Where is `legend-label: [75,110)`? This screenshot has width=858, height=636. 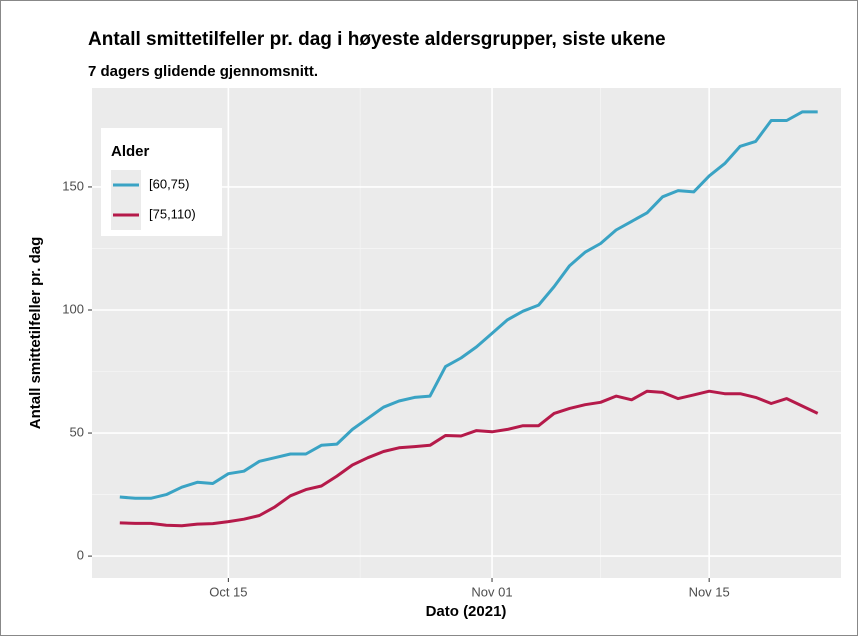
legend-label: [75,110) is located at coordinates (172, 213).